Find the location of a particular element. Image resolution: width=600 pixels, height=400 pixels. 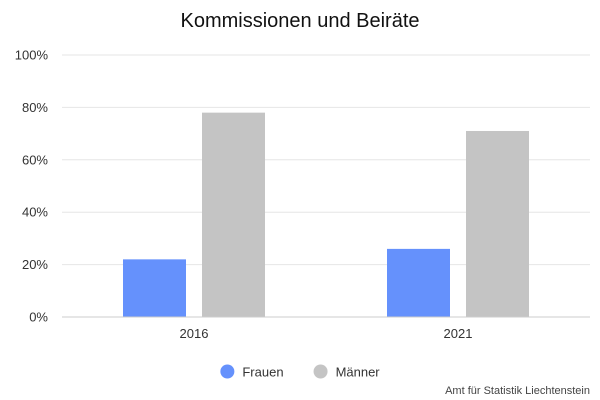

legend-item: Frauen is located at coordinates (252, 372).